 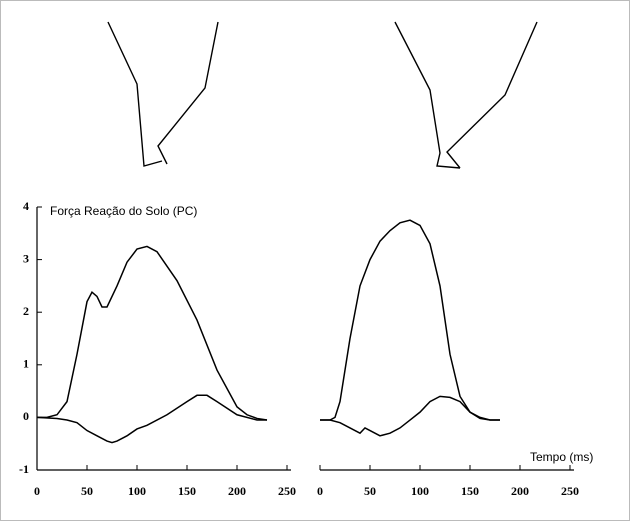 I want to click on x-axis-label: Tempo (ms), so click(x=561, y=457).